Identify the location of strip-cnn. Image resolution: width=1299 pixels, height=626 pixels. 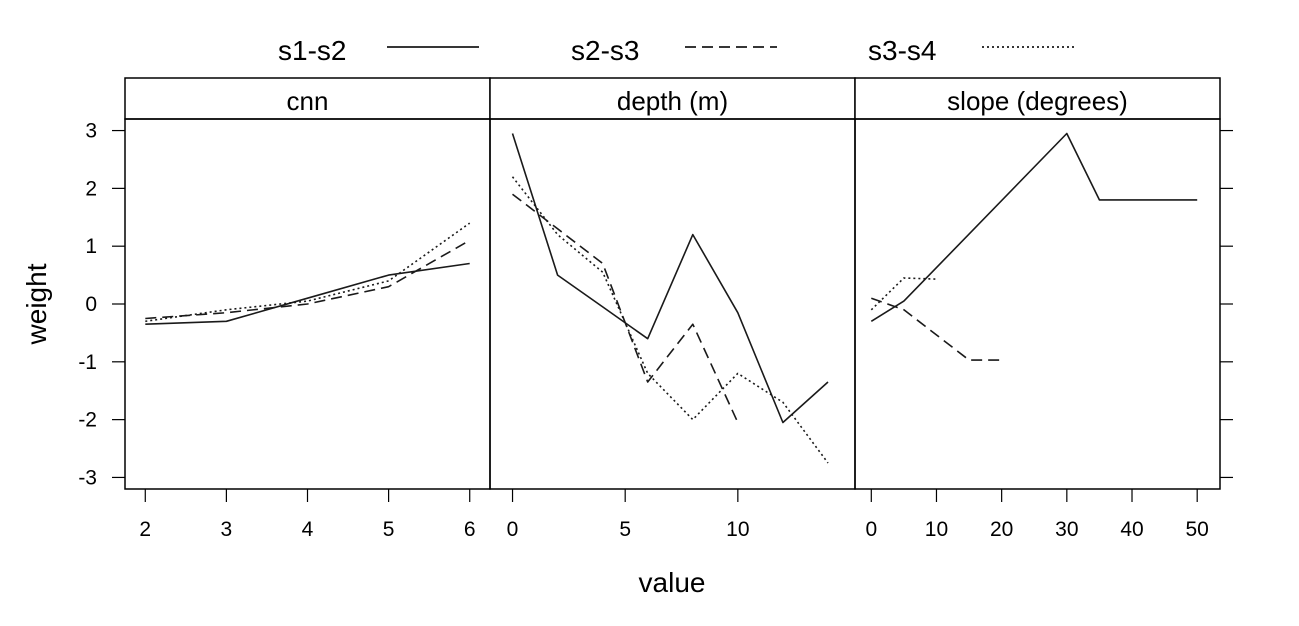
(307, 98).